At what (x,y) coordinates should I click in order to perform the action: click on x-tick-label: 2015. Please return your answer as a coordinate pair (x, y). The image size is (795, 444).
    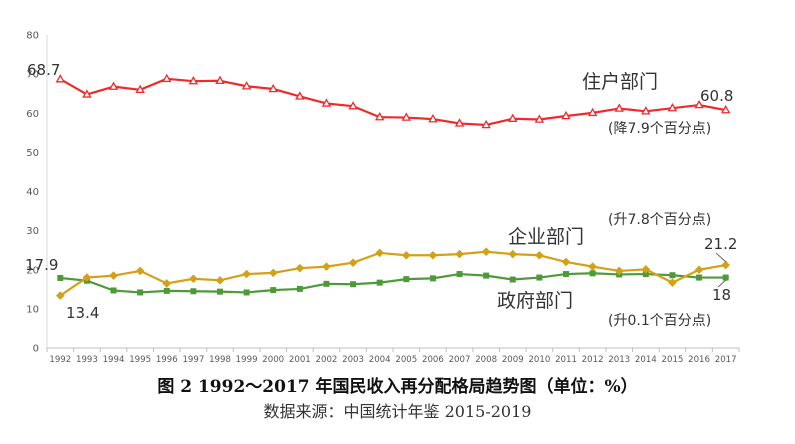
    Looking at the image, I should click on (673, 360).